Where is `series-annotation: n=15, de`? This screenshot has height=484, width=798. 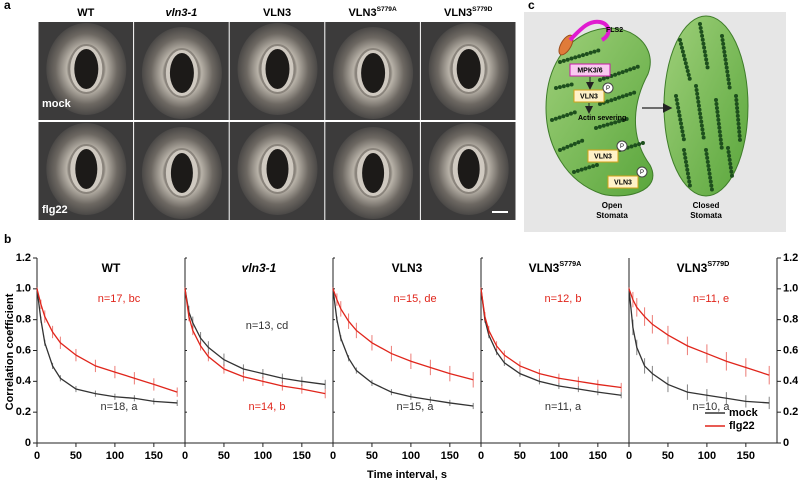 series-annotation: n=15, de is located at coordinates (414, 299).